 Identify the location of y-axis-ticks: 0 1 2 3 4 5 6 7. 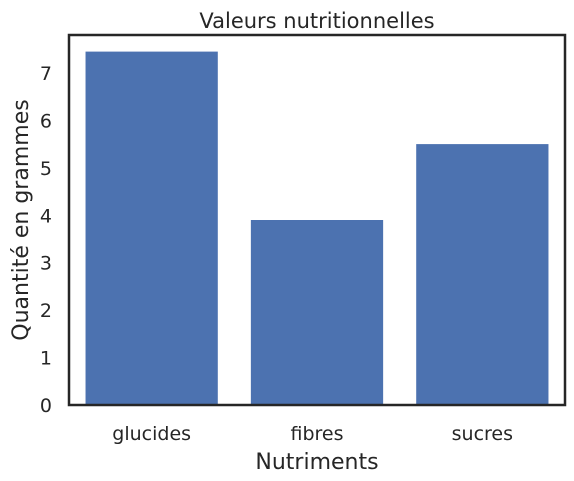
(46, 240).